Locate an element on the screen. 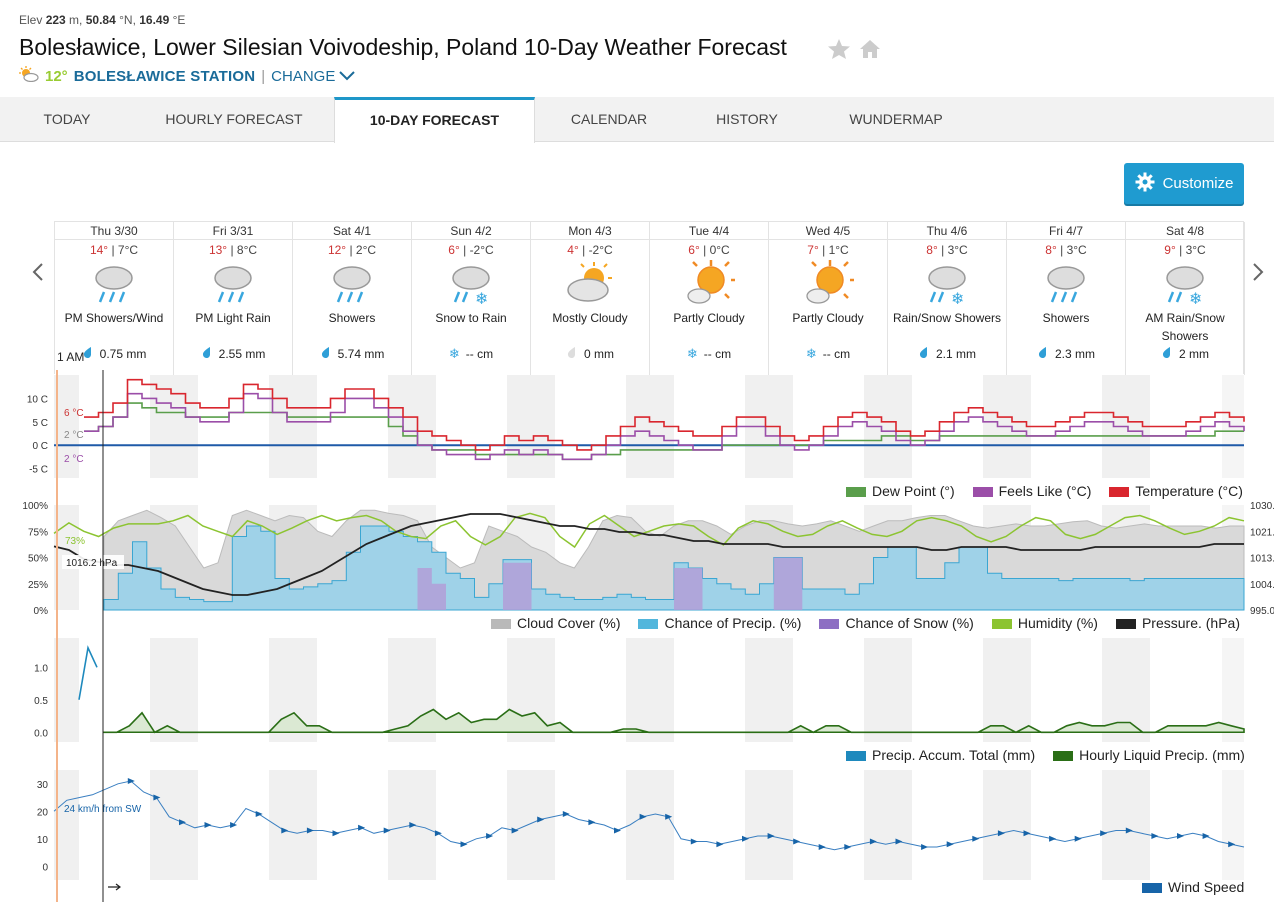  day-card: Sat 4/1 12° | 2°C Showers 5.74 mm is located at coordinates (352, 298).